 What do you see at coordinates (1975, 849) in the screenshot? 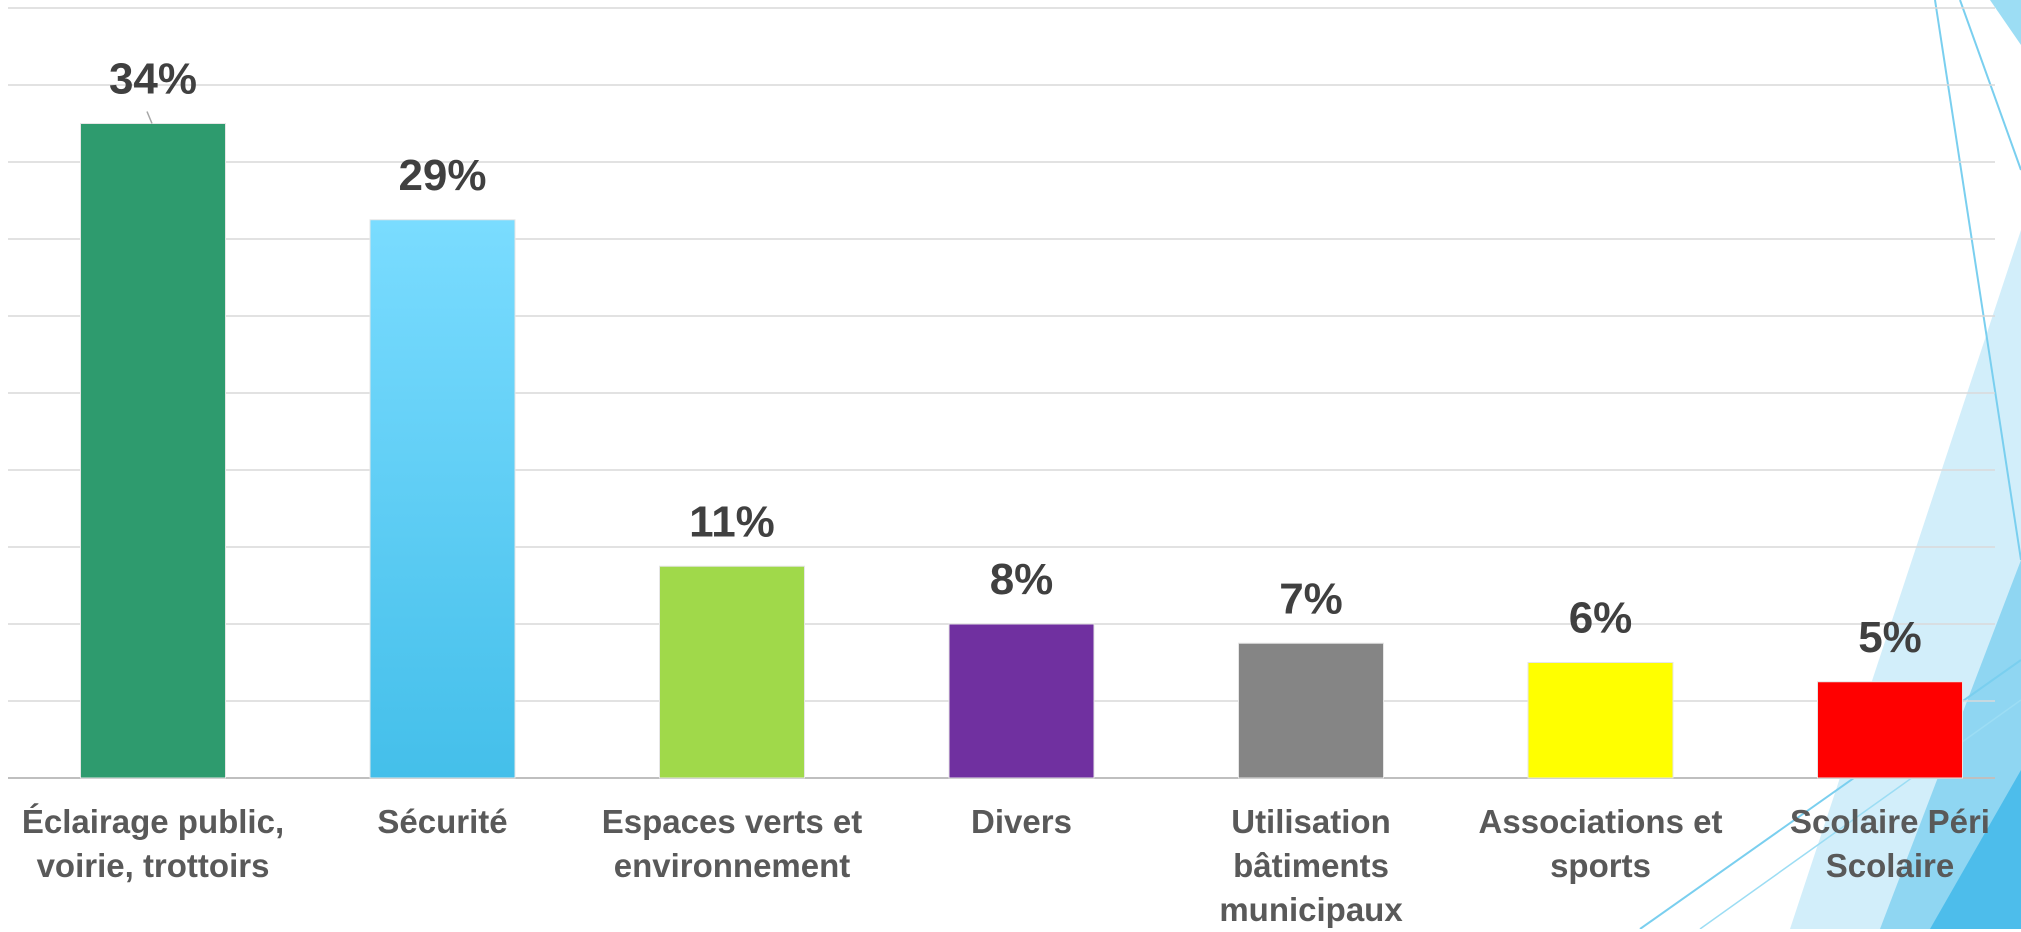
I see `decor-triangle-dark` at bounding box center [1975, 849].